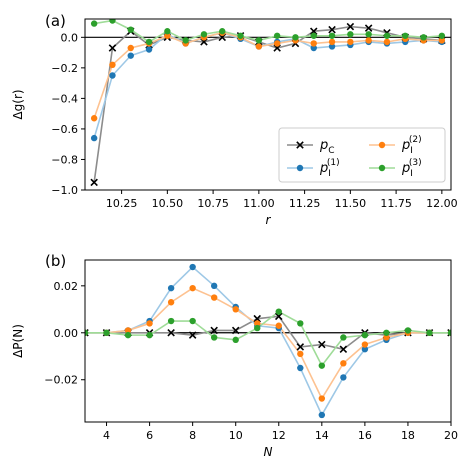 This screenshot has width=474, height=474. What do you see at coordinates (61, 380) in the screenshot?
I see `y-tick-label: −0.02` at bounding box center [61, 380].